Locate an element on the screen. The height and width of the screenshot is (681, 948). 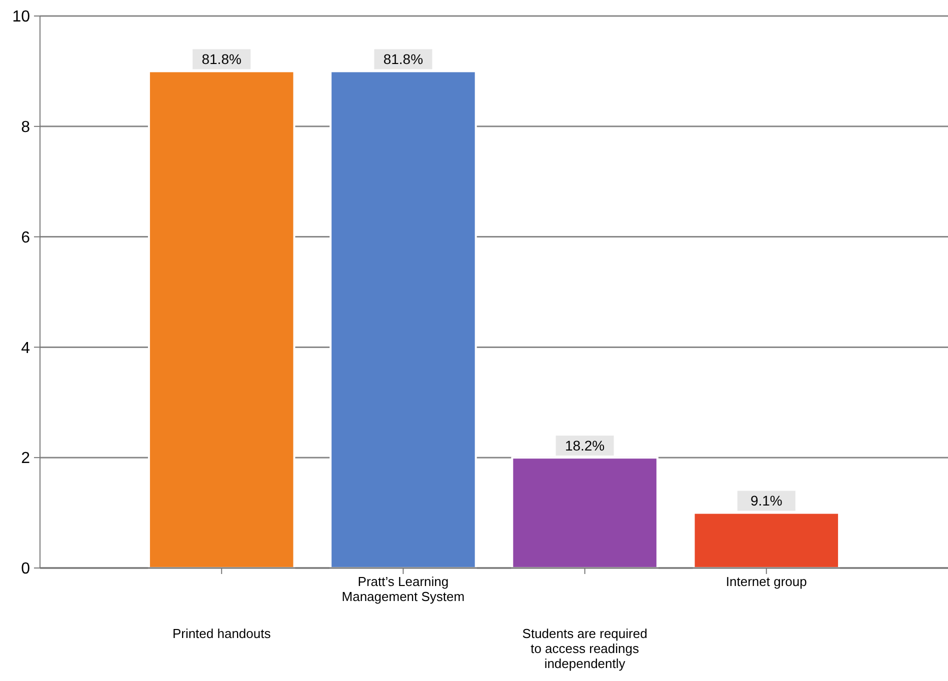
x-tick-label: Printed handouts is located at coordinates (222, 633).